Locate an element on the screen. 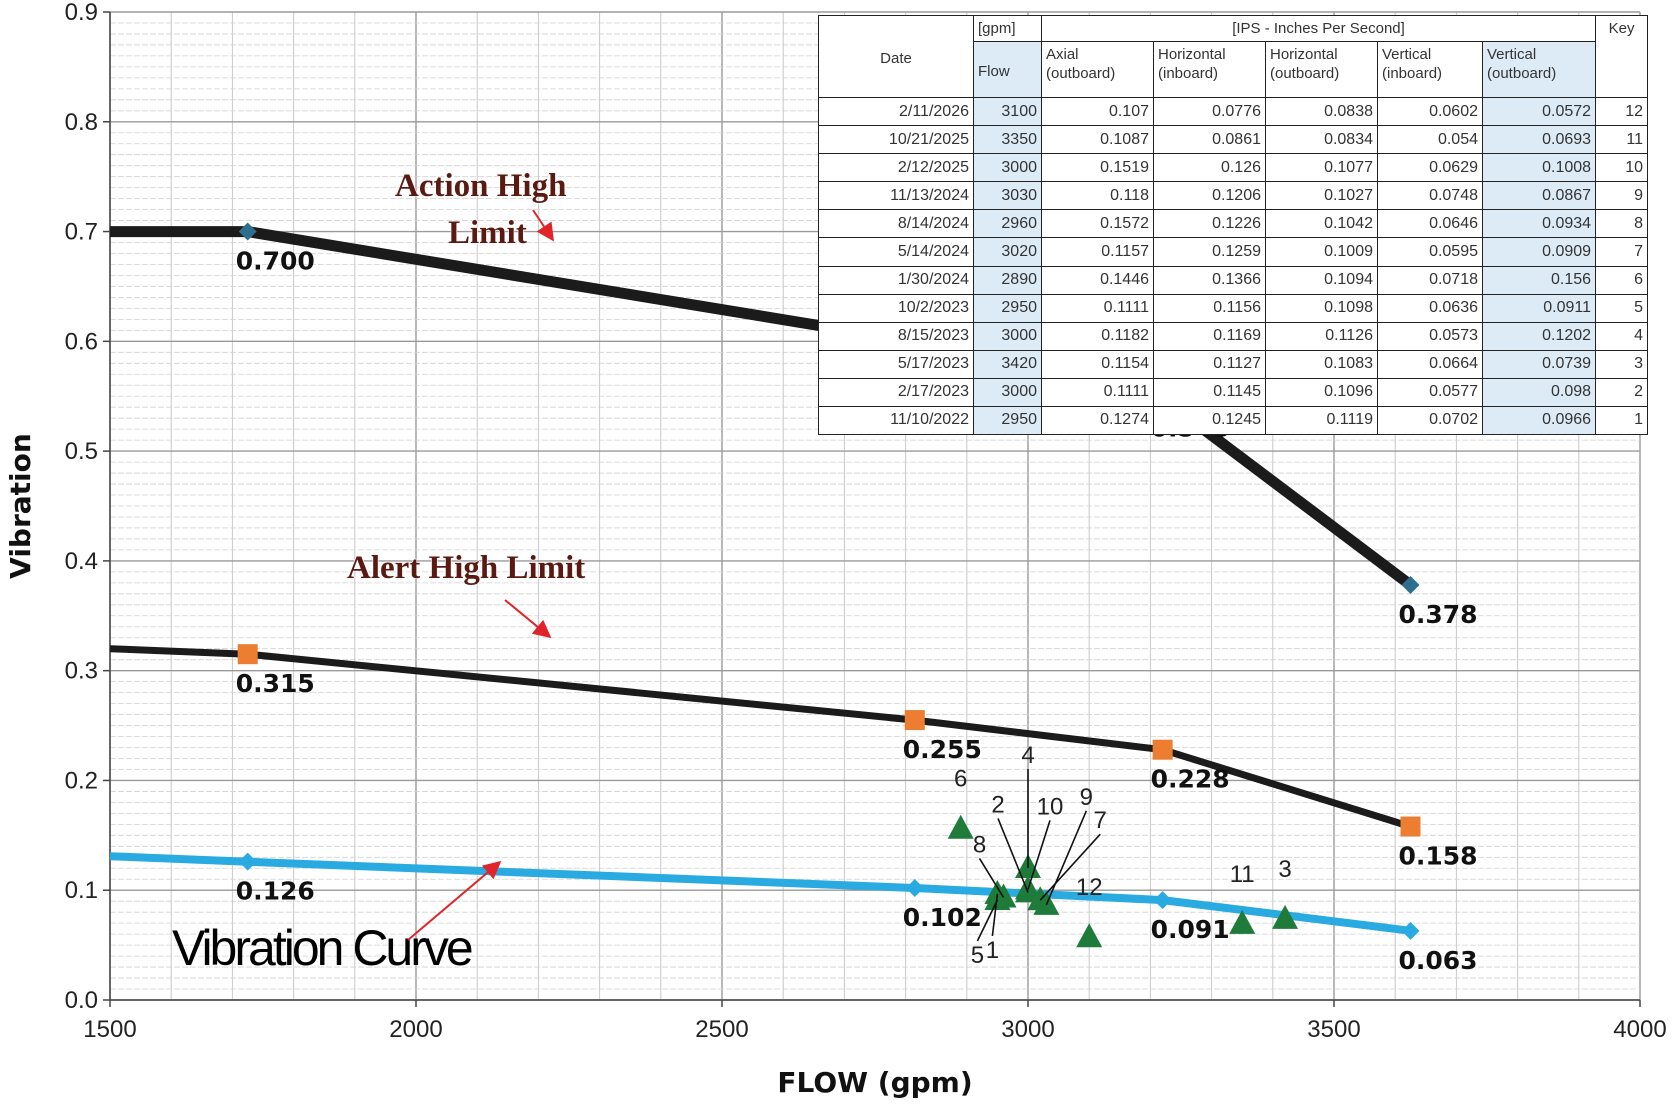 The image size is (1676, 1105). col-date-header: Date is located at coordinates (896, 56).